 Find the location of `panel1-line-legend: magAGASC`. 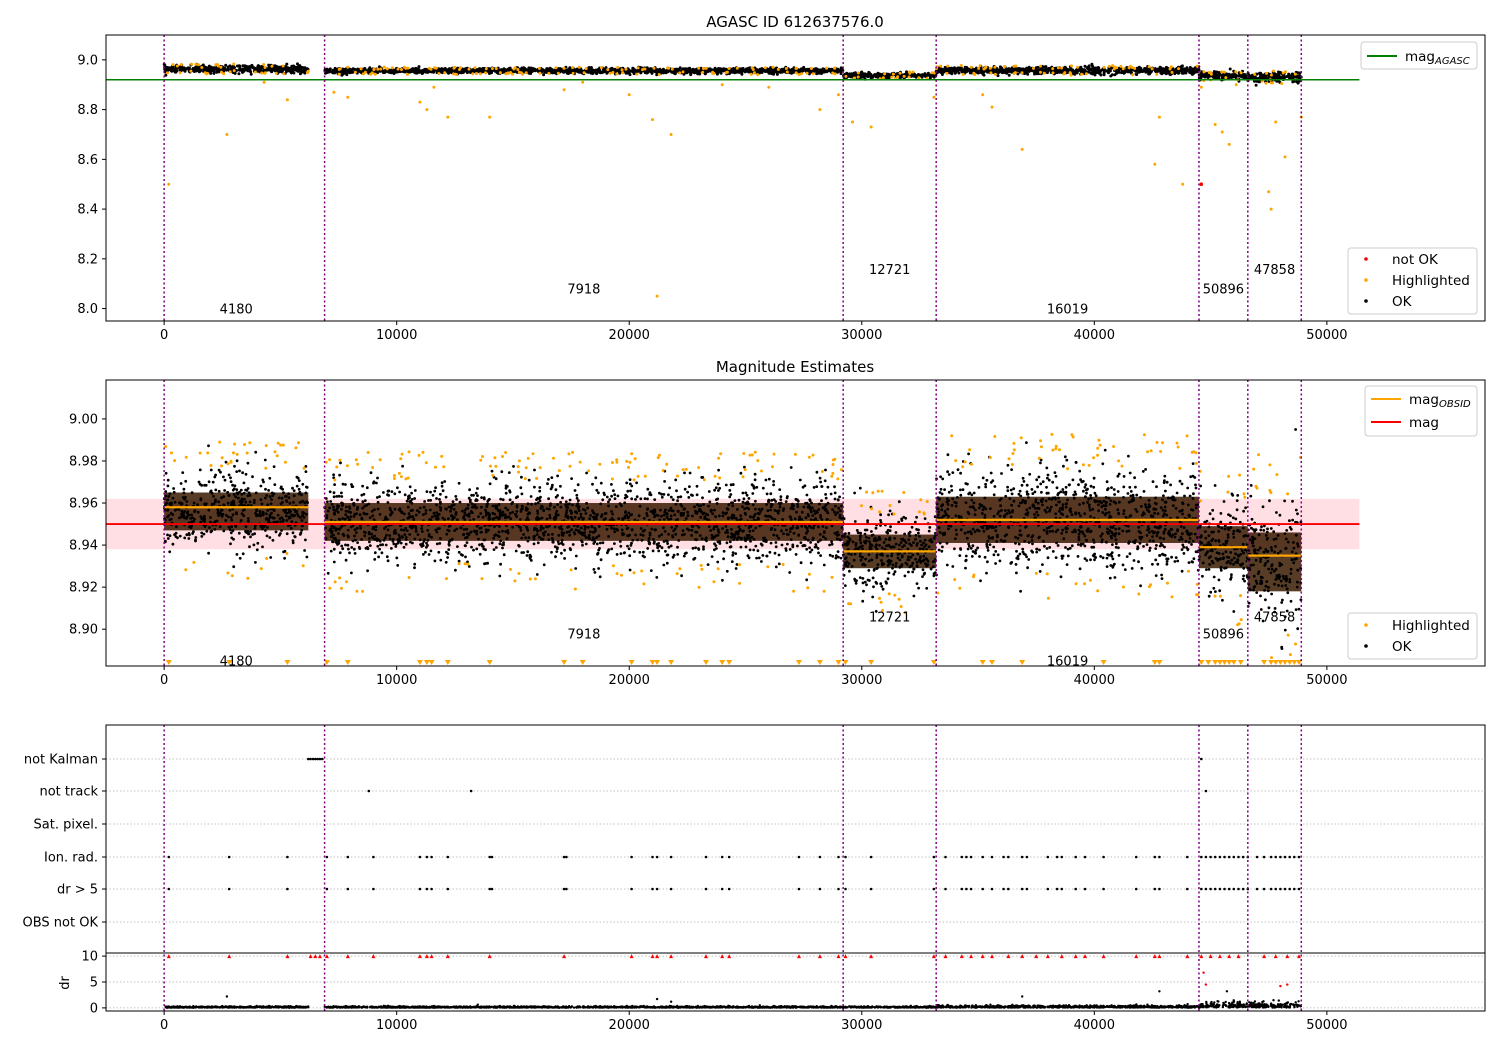

panel1-line-legend: magAGASC is located at coordinates (1419, 55).